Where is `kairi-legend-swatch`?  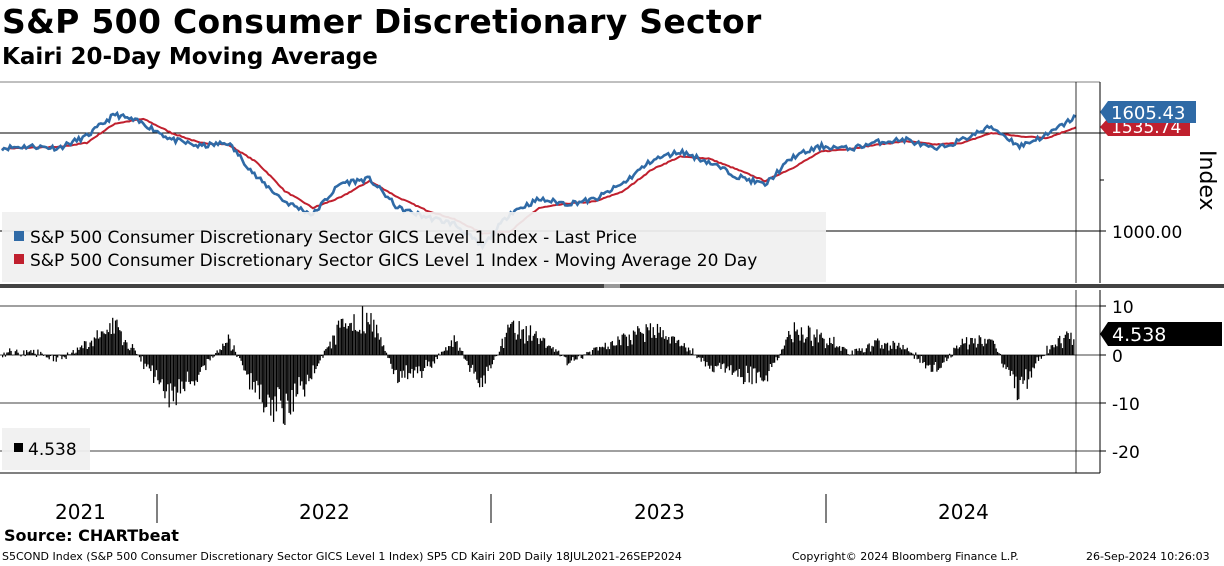
kairi-legend-swatch is located at coordinates (18, 447).